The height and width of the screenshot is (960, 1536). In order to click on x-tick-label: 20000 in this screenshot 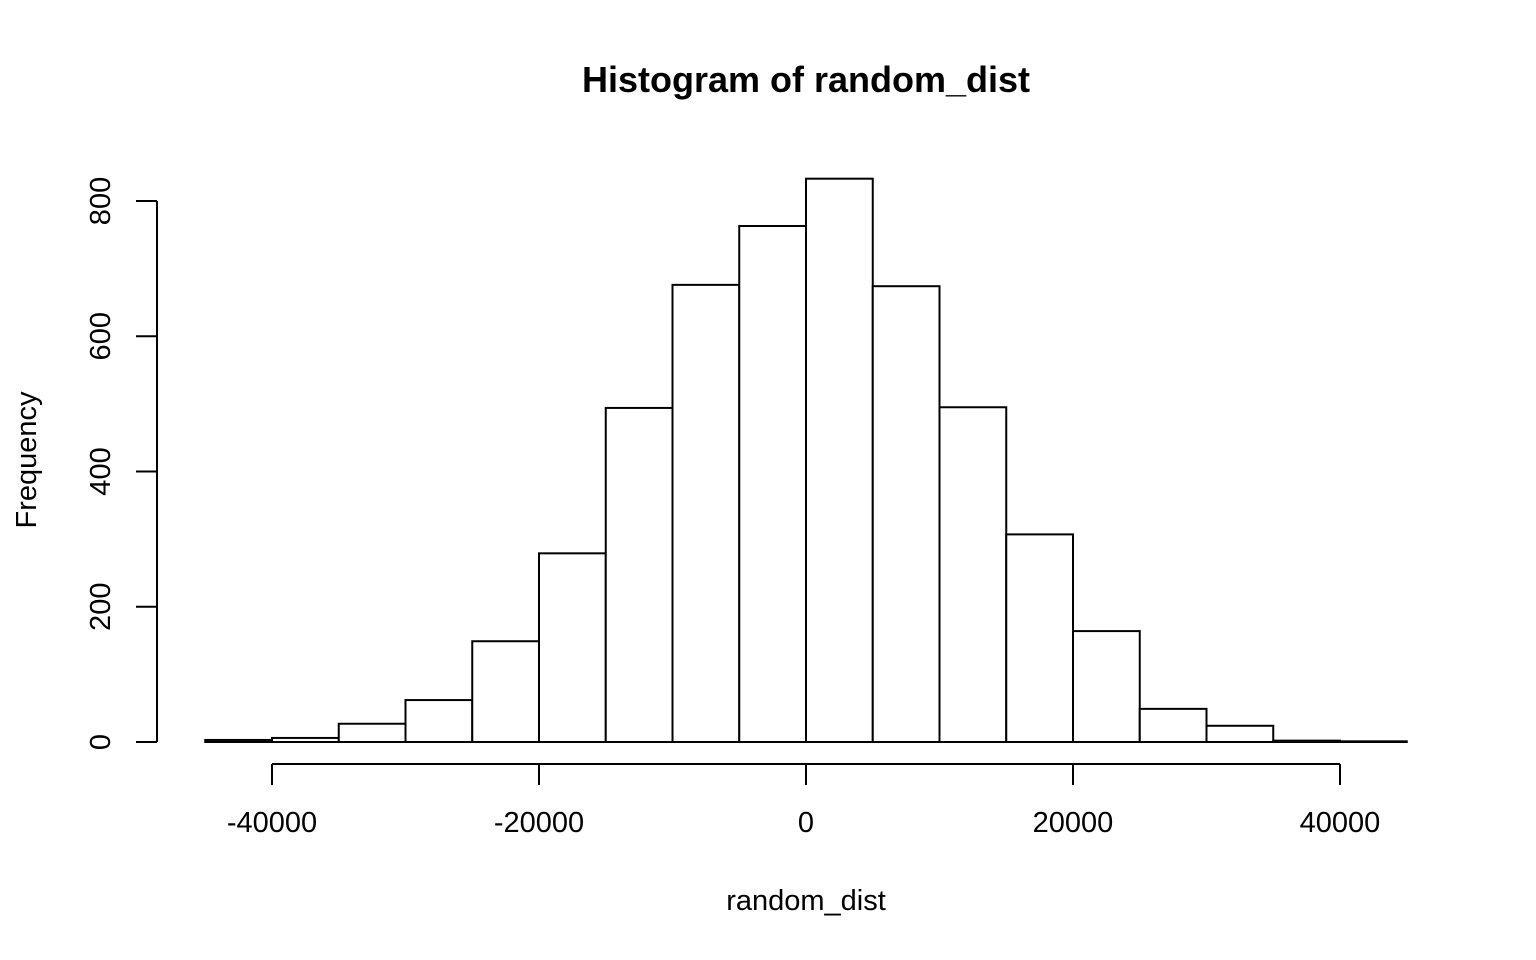, I will do `click(1073, 823)`.